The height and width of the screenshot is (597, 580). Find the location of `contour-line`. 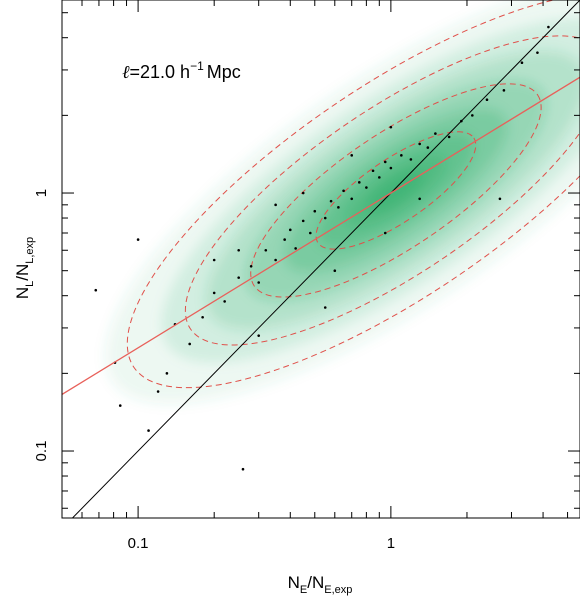

contour-line is located at coordinates (396, 190).